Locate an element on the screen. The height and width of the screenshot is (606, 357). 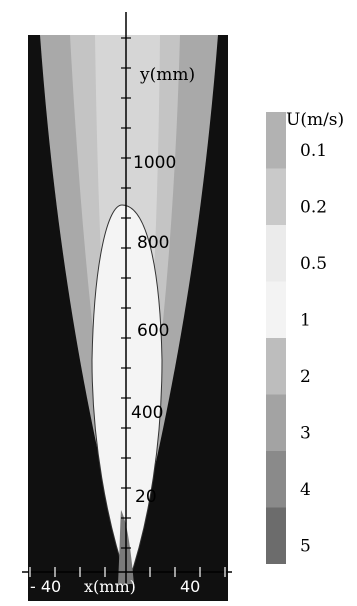
x-tick-label-neg40: - 40 is located at coordinates (45, 586).